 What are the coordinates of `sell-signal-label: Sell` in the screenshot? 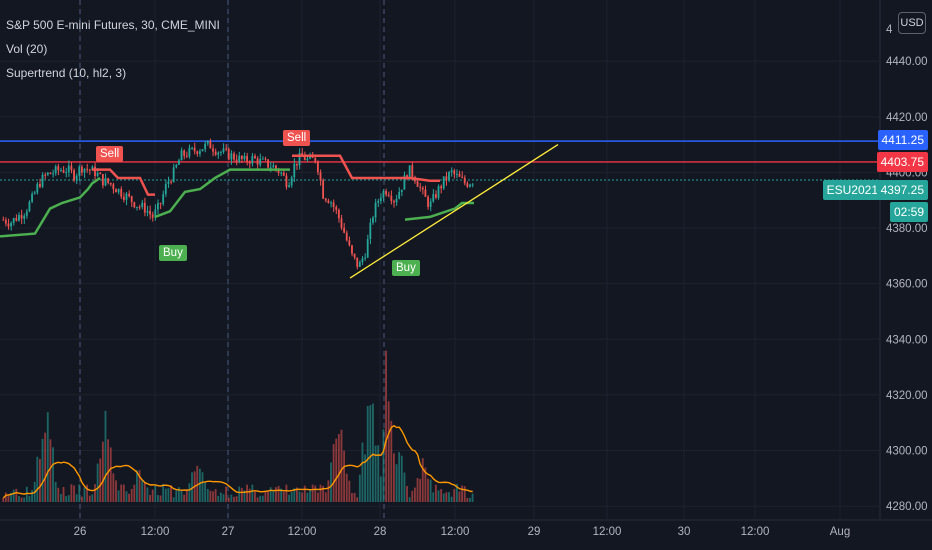 It's located at (110, 154).